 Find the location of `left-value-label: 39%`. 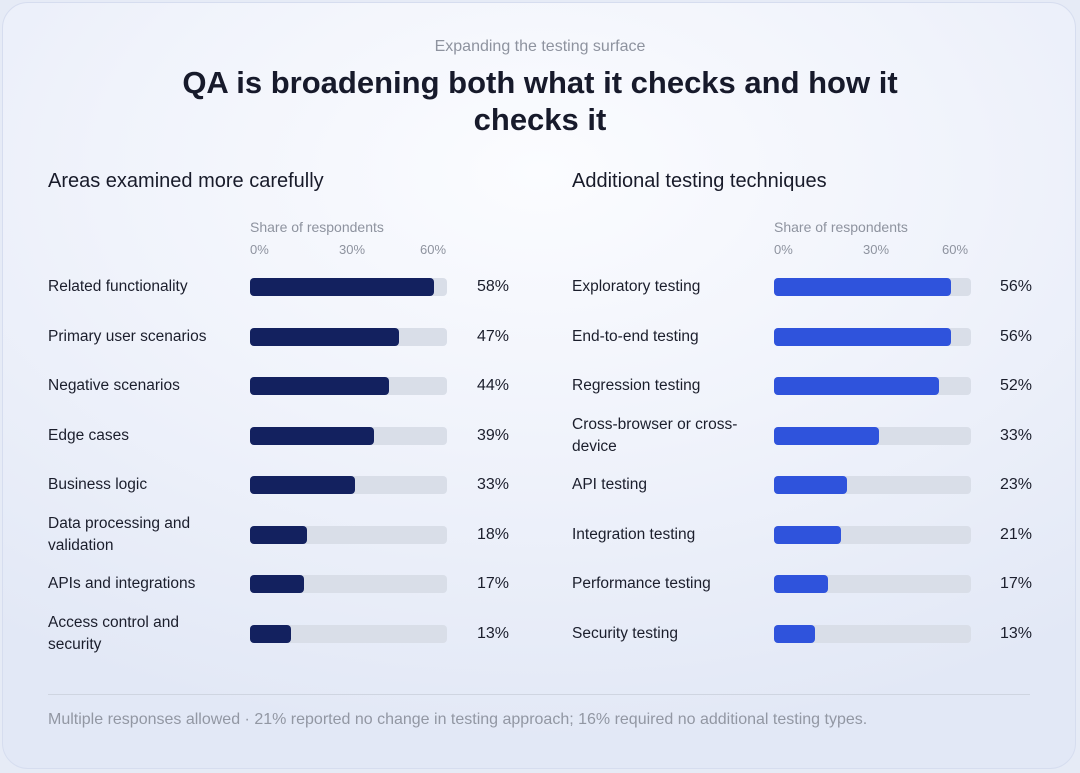

left-value-label: 39% is located at coordinates (493, 435).